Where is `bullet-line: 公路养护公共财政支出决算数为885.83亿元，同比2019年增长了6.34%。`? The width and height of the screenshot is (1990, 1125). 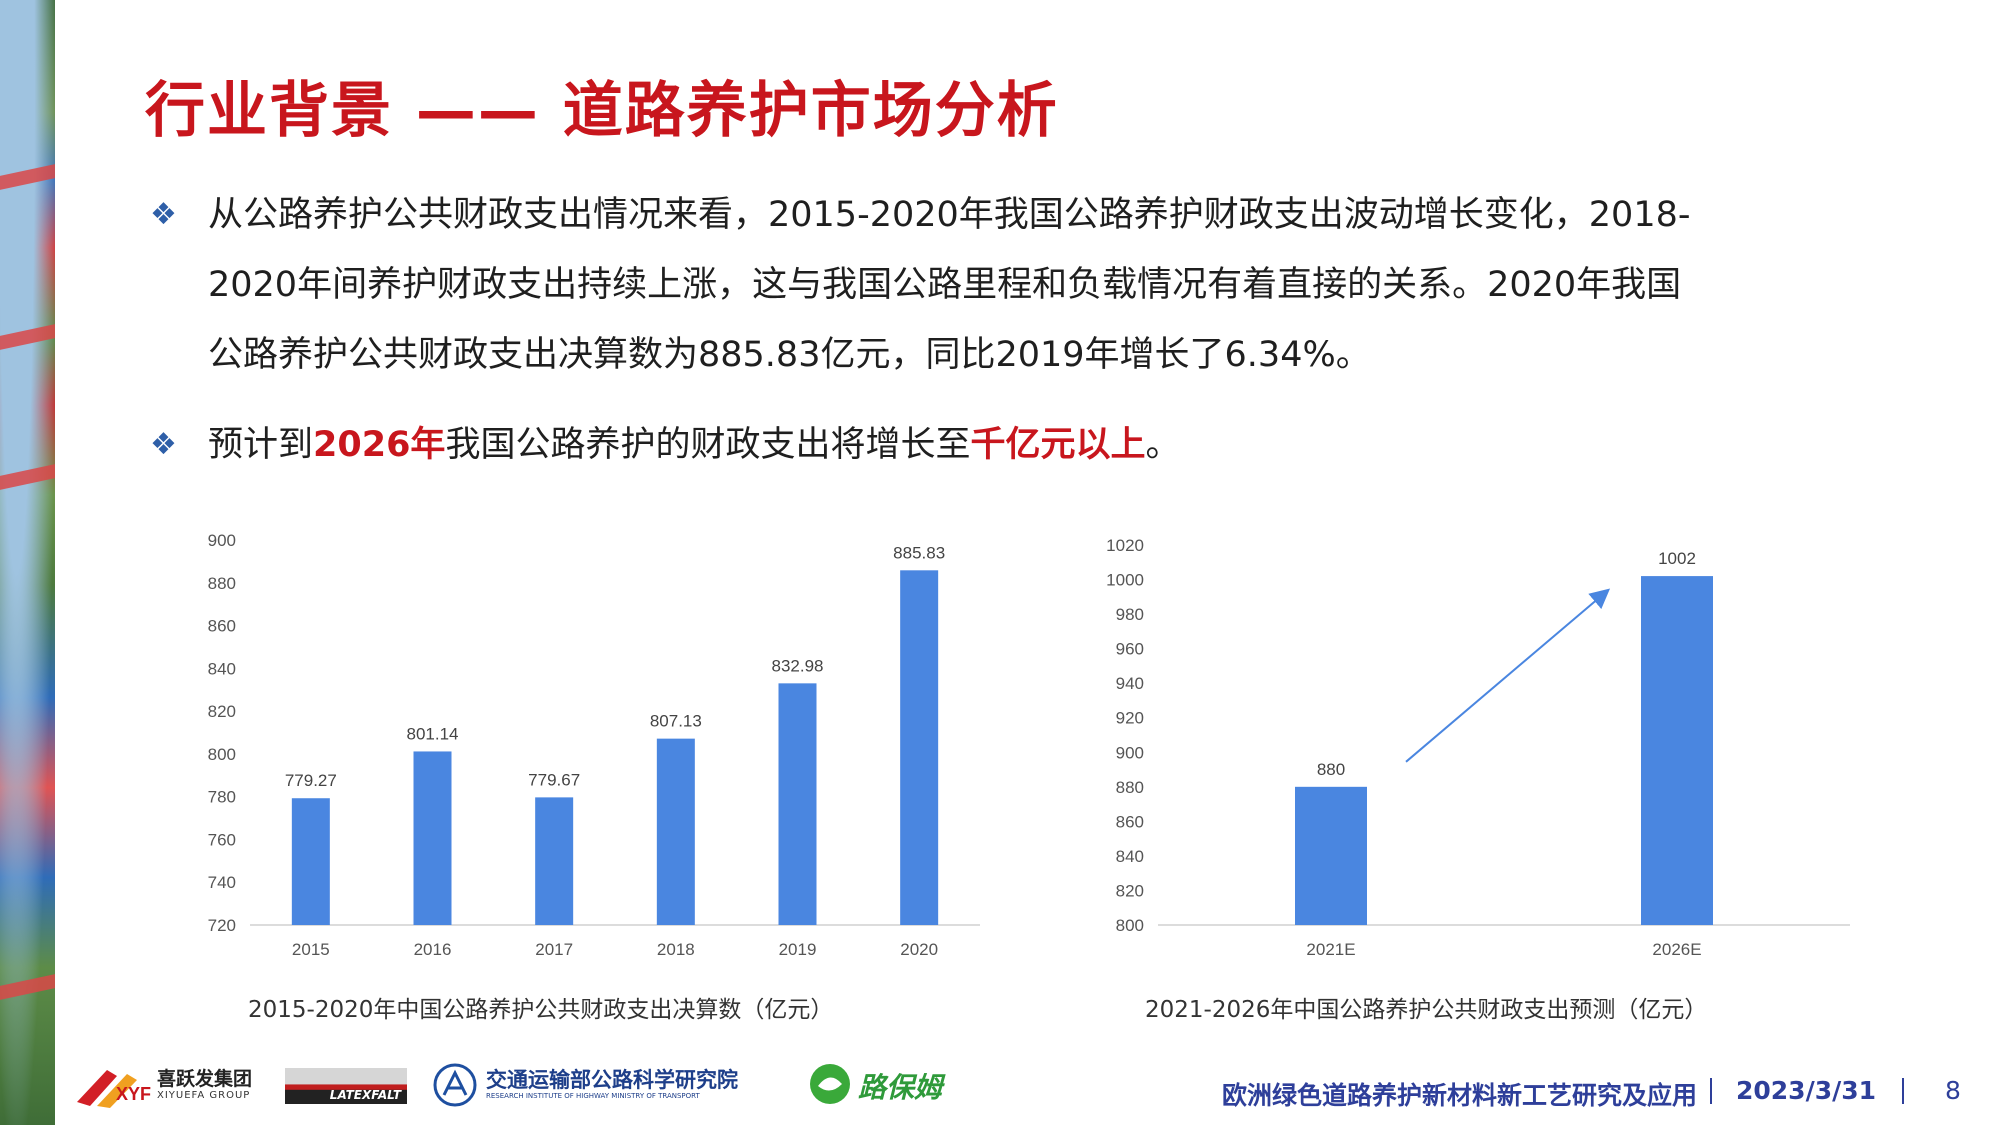 bullet-line: 公路养护公共财政支出决算数为885.83亿元，同比2019年增长了6.34%。 is located at coordinates (789, 355).